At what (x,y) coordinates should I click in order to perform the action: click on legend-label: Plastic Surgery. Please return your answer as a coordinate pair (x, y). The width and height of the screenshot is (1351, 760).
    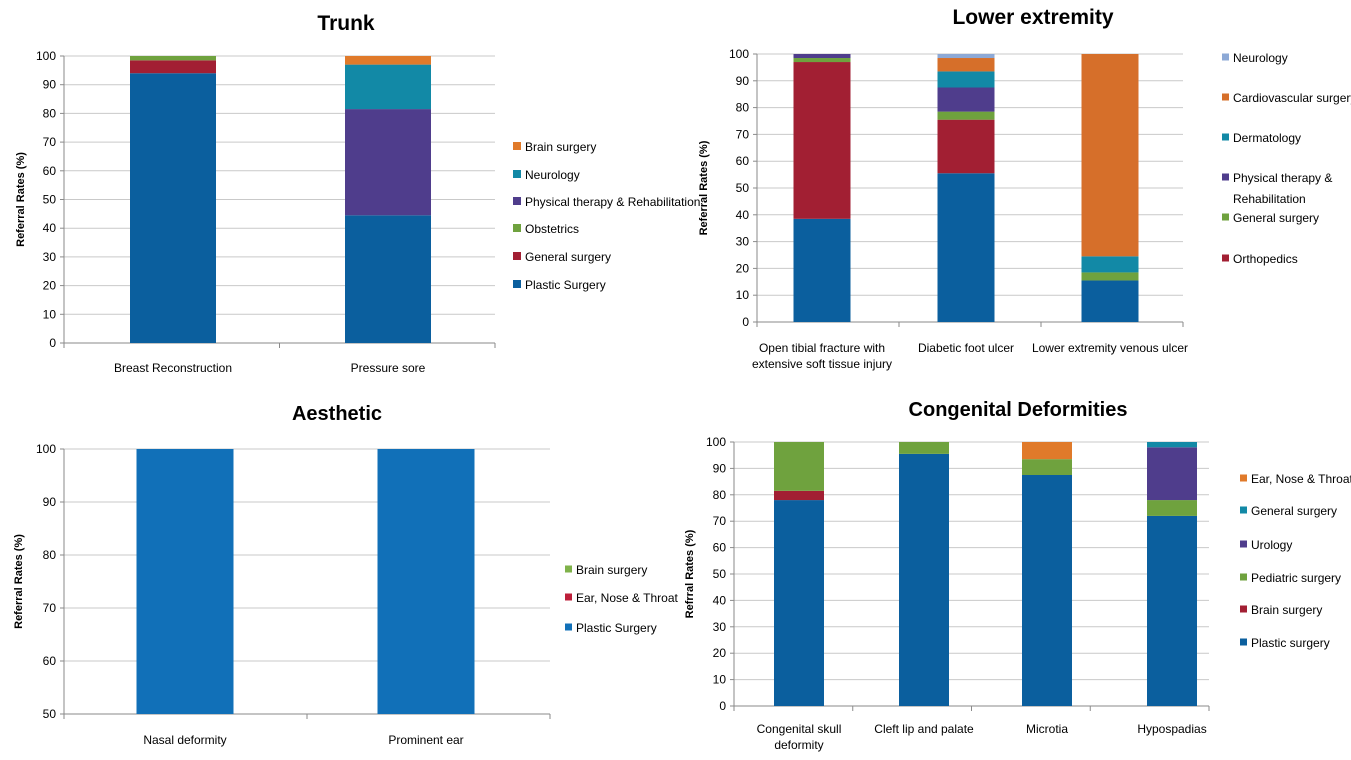
    Looking at the image, I should click on (565, 285).